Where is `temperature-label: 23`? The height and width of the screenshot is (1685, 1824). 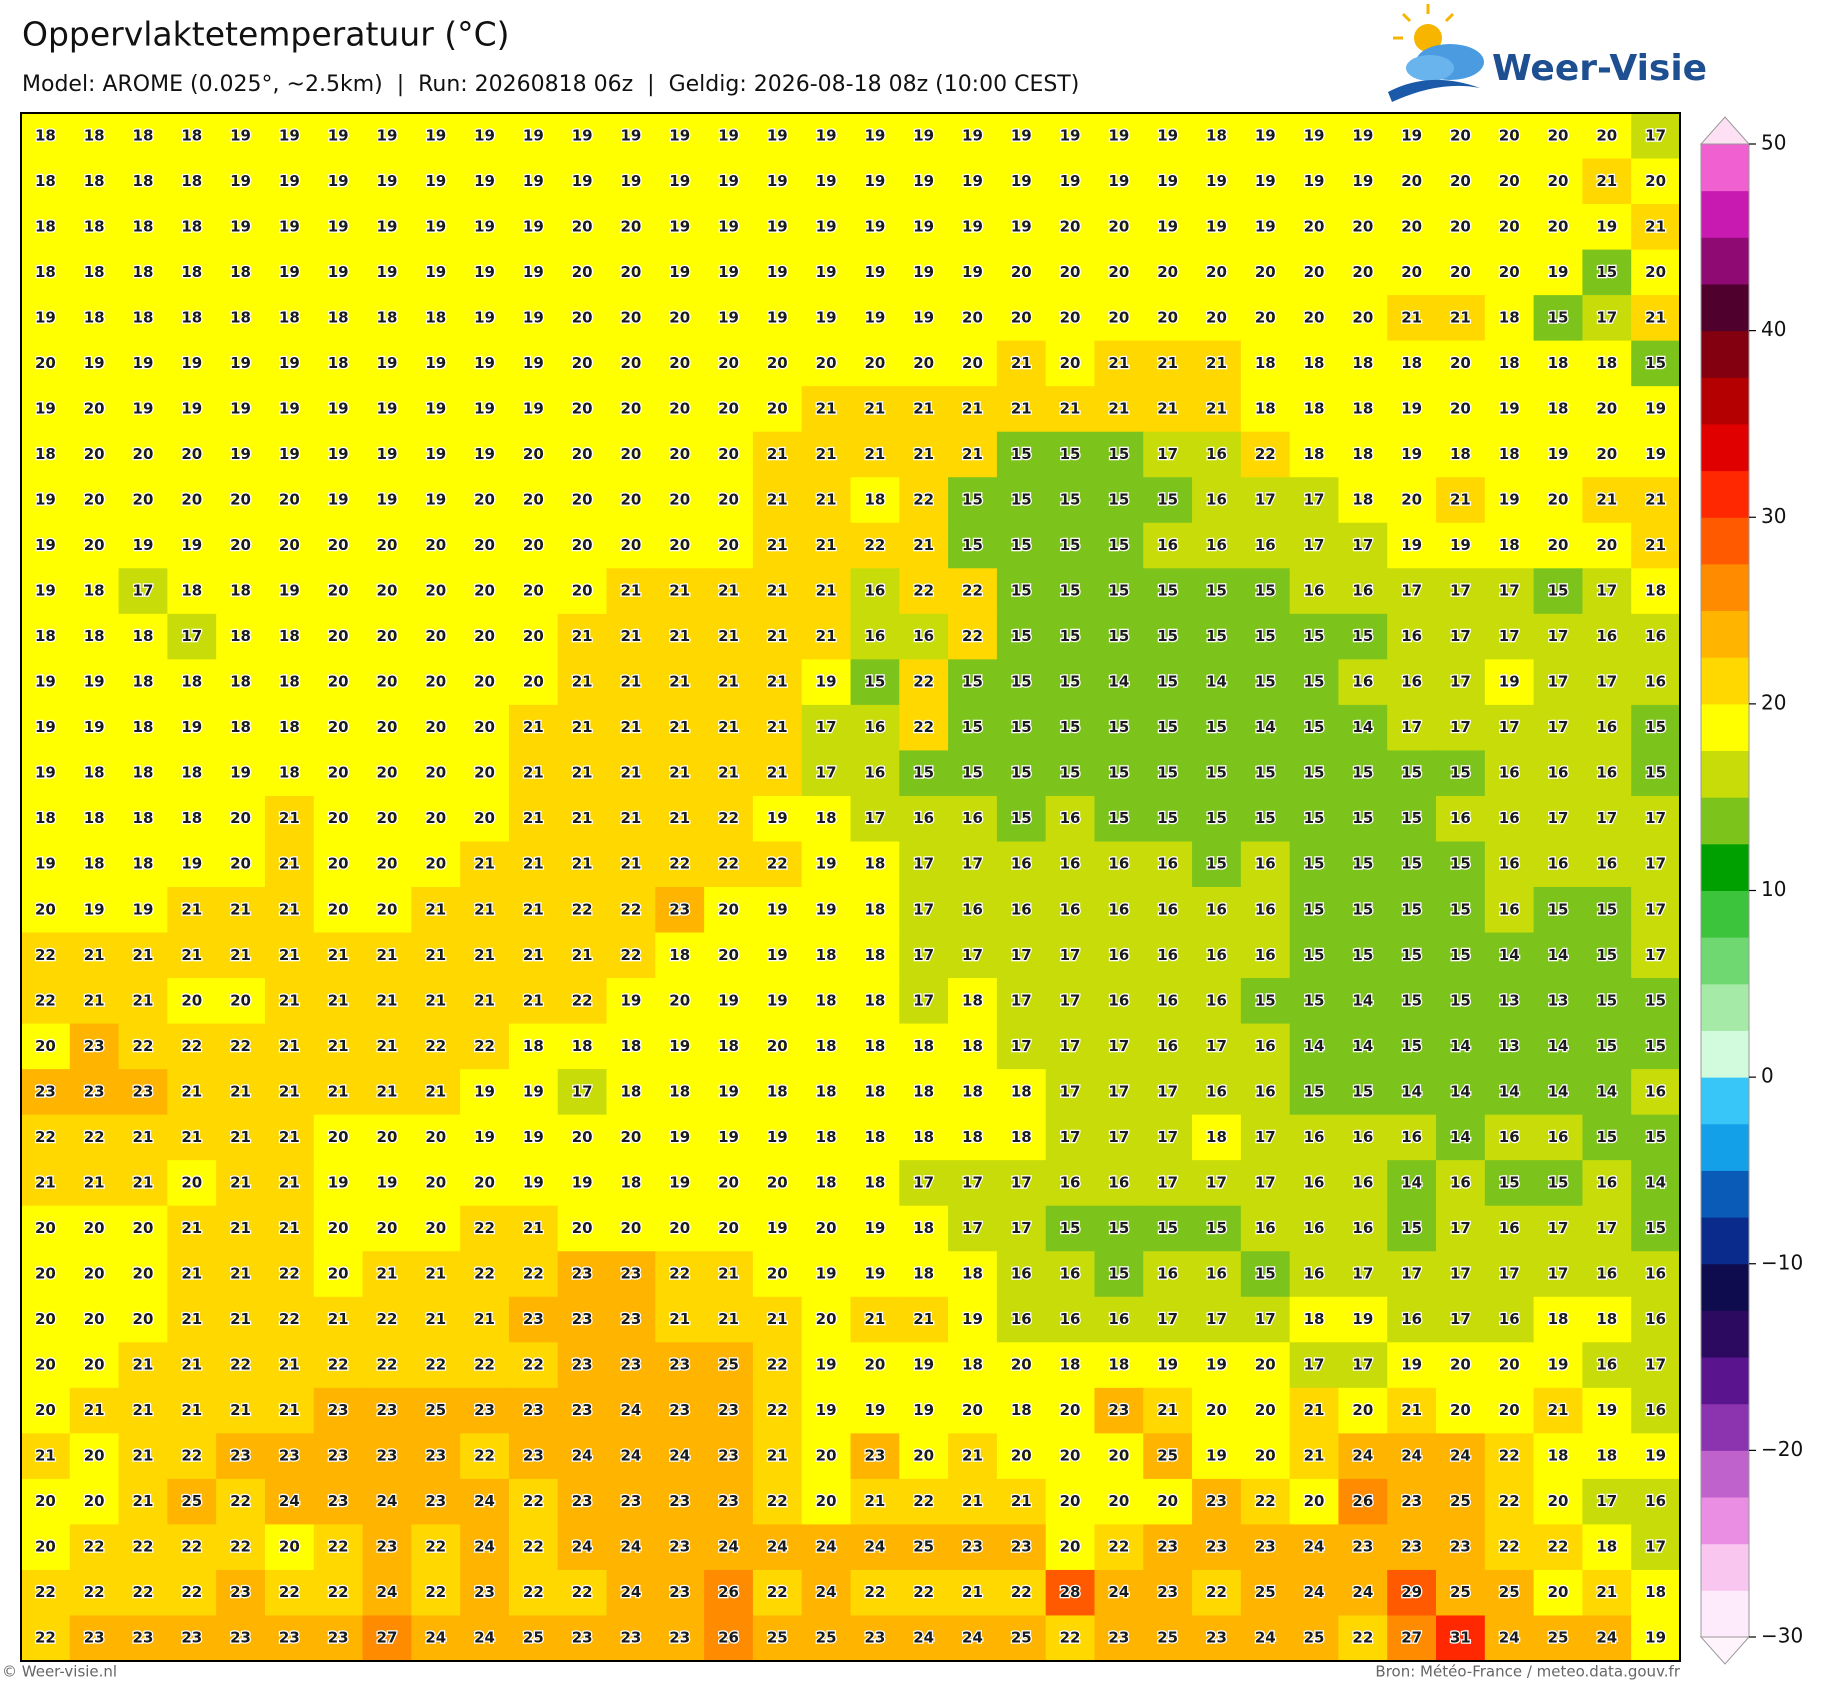
temperature-label: 23 is located at coordinates (582, 1274).